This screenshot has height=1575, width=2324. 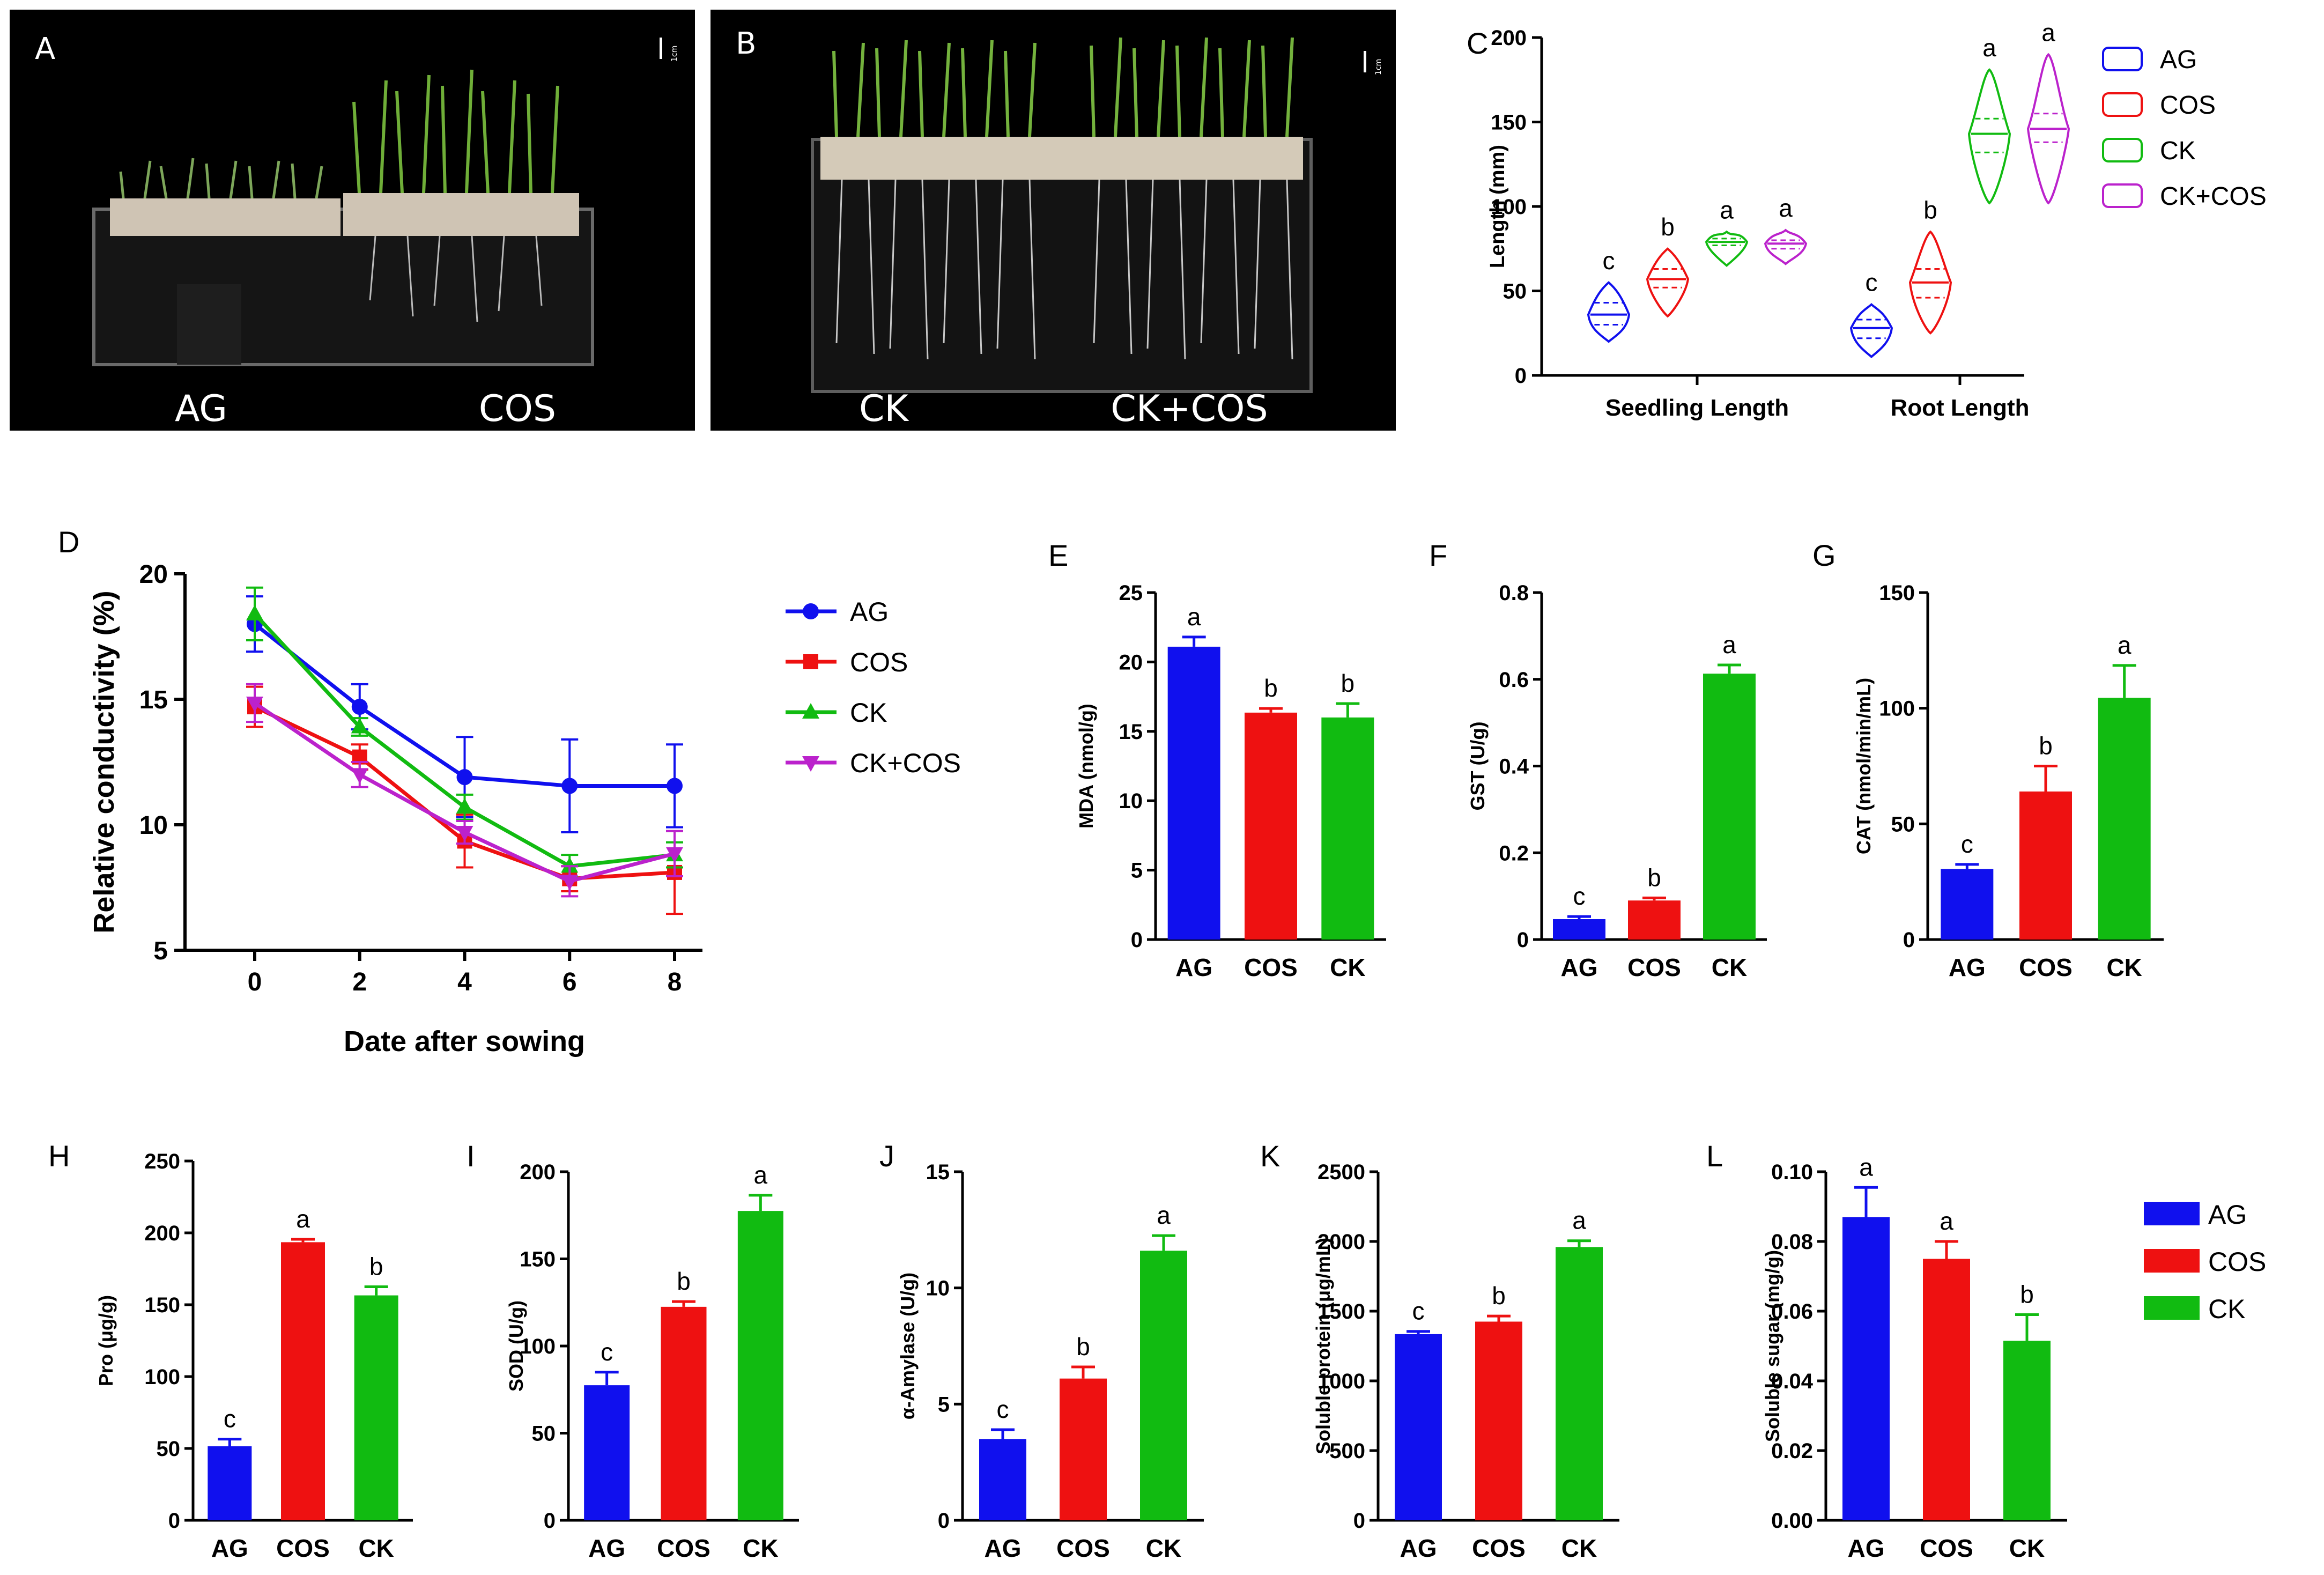 I want to click on panel-label-i: I, so click(x=471, y=1156).